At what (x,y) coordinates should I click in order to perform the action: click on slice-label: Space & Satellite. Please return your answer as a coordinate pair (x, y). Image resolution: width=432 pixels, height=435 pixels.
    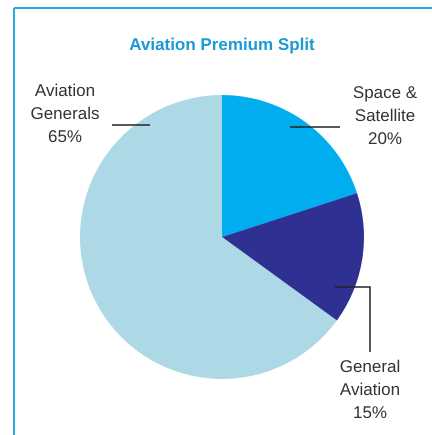
    Looking at the image, I should click on (385, 104).